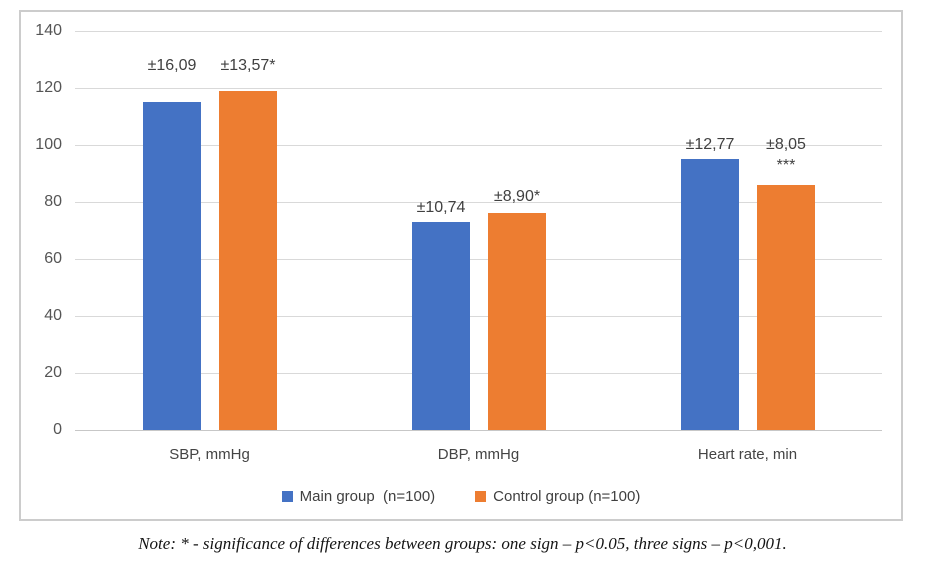 The height and width of the screenshot is (571, 925). What do you see at coordinates (567, 496) in the screenshot?
I see `legend-label: Control group (n=100)` at bounding box center [567, 496].